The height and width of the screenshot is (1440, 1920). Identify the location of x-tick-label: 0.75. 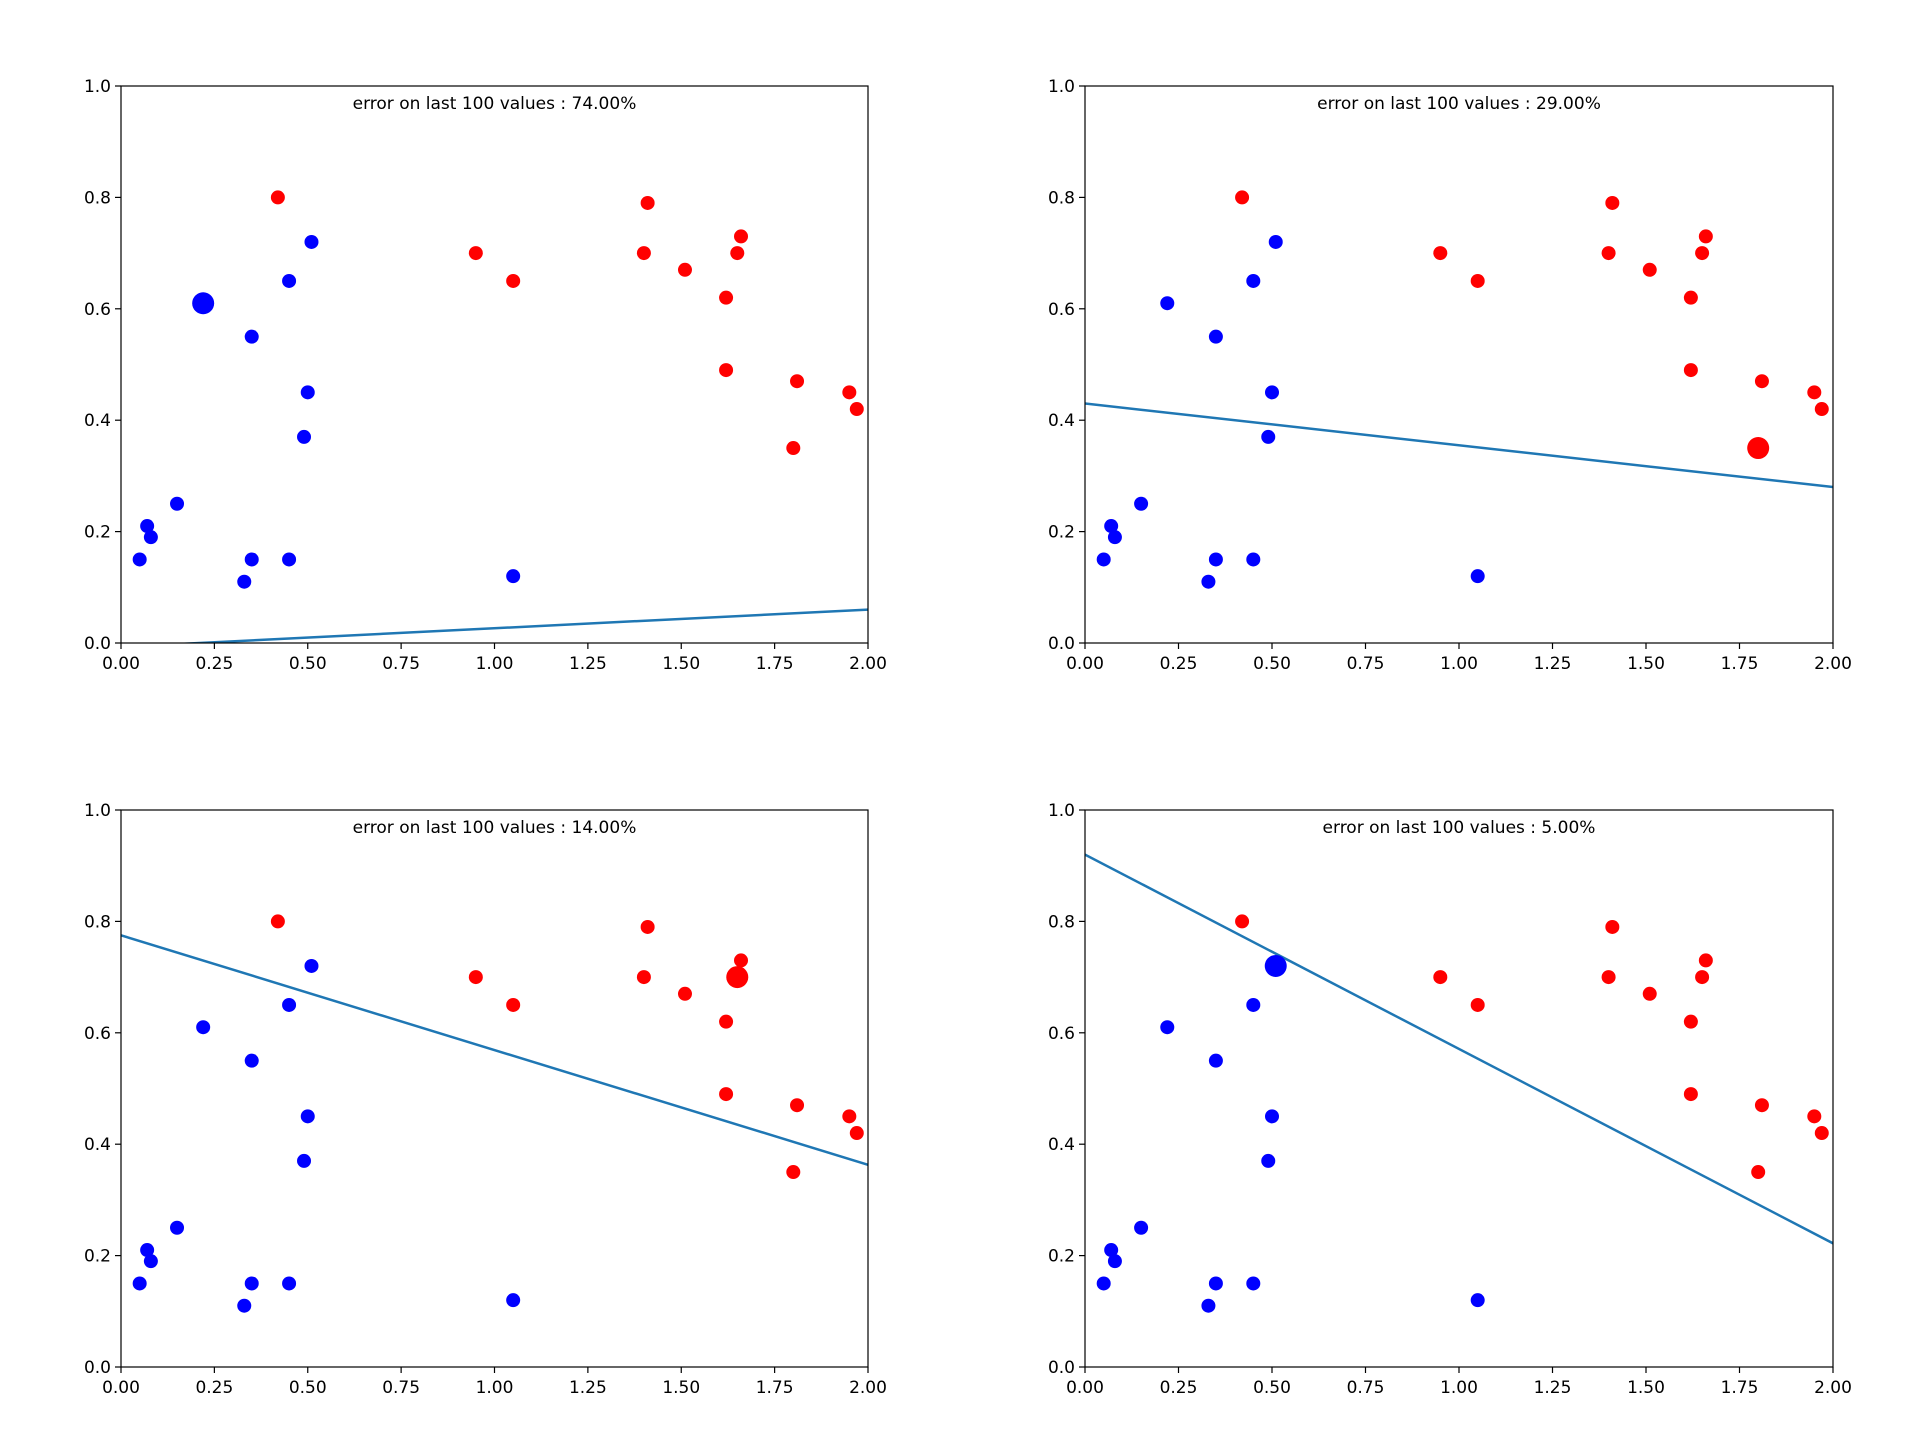
(1366, 664).